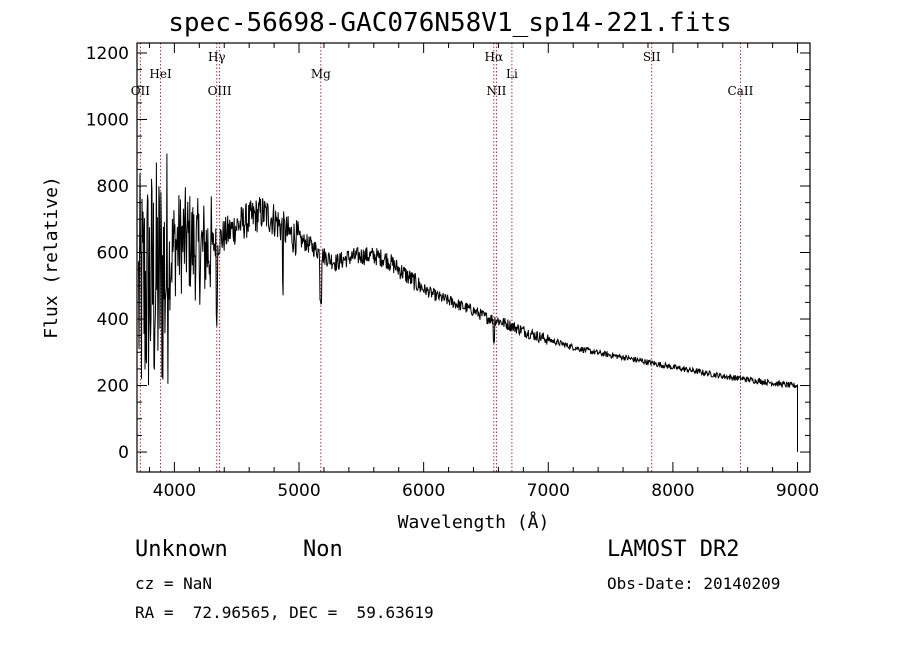 The height and width of the screenshot is (649, 900). What do you see at coordinates (512, 74) in the screenshot?
I see `emission-line-label: Li` at bounding box center [512, 74].